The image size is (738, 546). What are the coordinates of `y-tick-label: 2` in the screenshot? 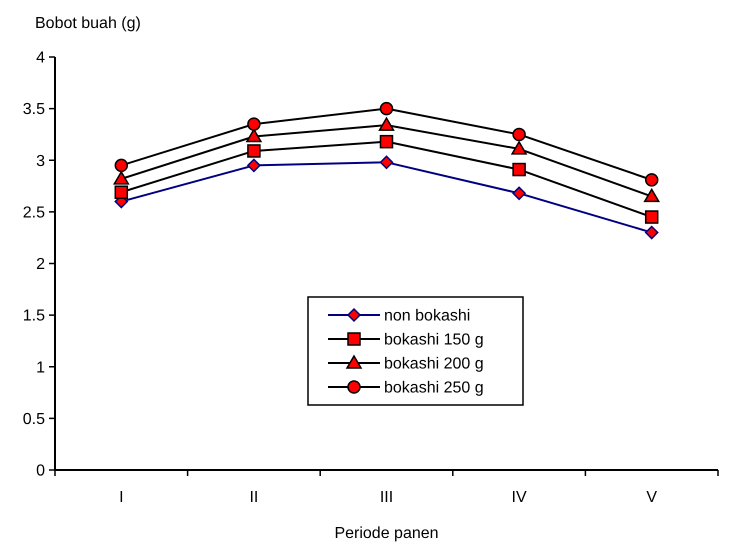 It's located at (41, 265).